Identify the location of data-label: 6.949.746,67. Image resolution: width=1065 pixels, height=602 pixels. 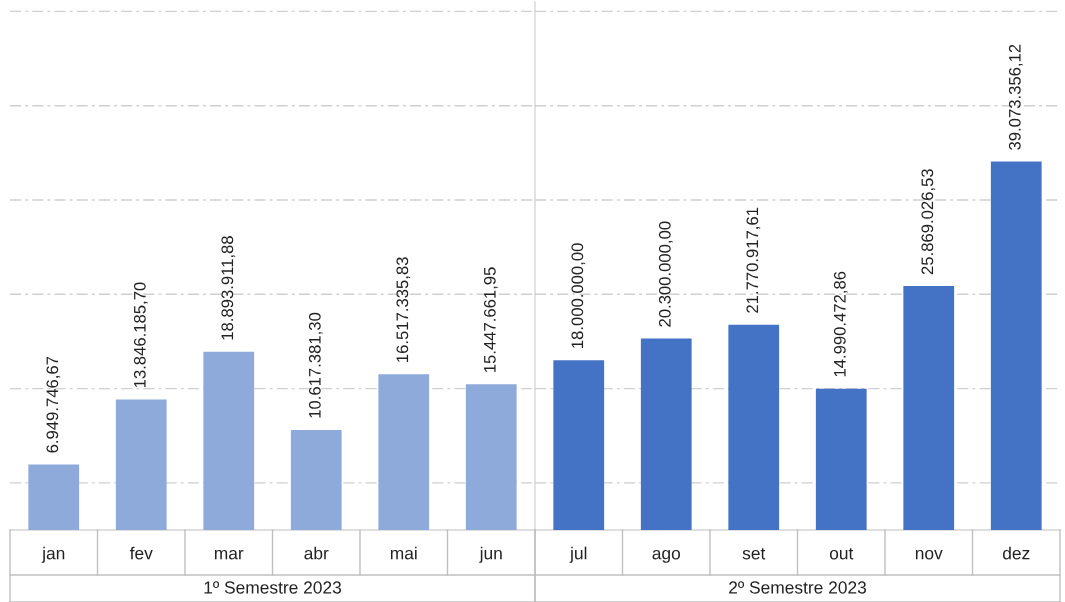
(53, 404).